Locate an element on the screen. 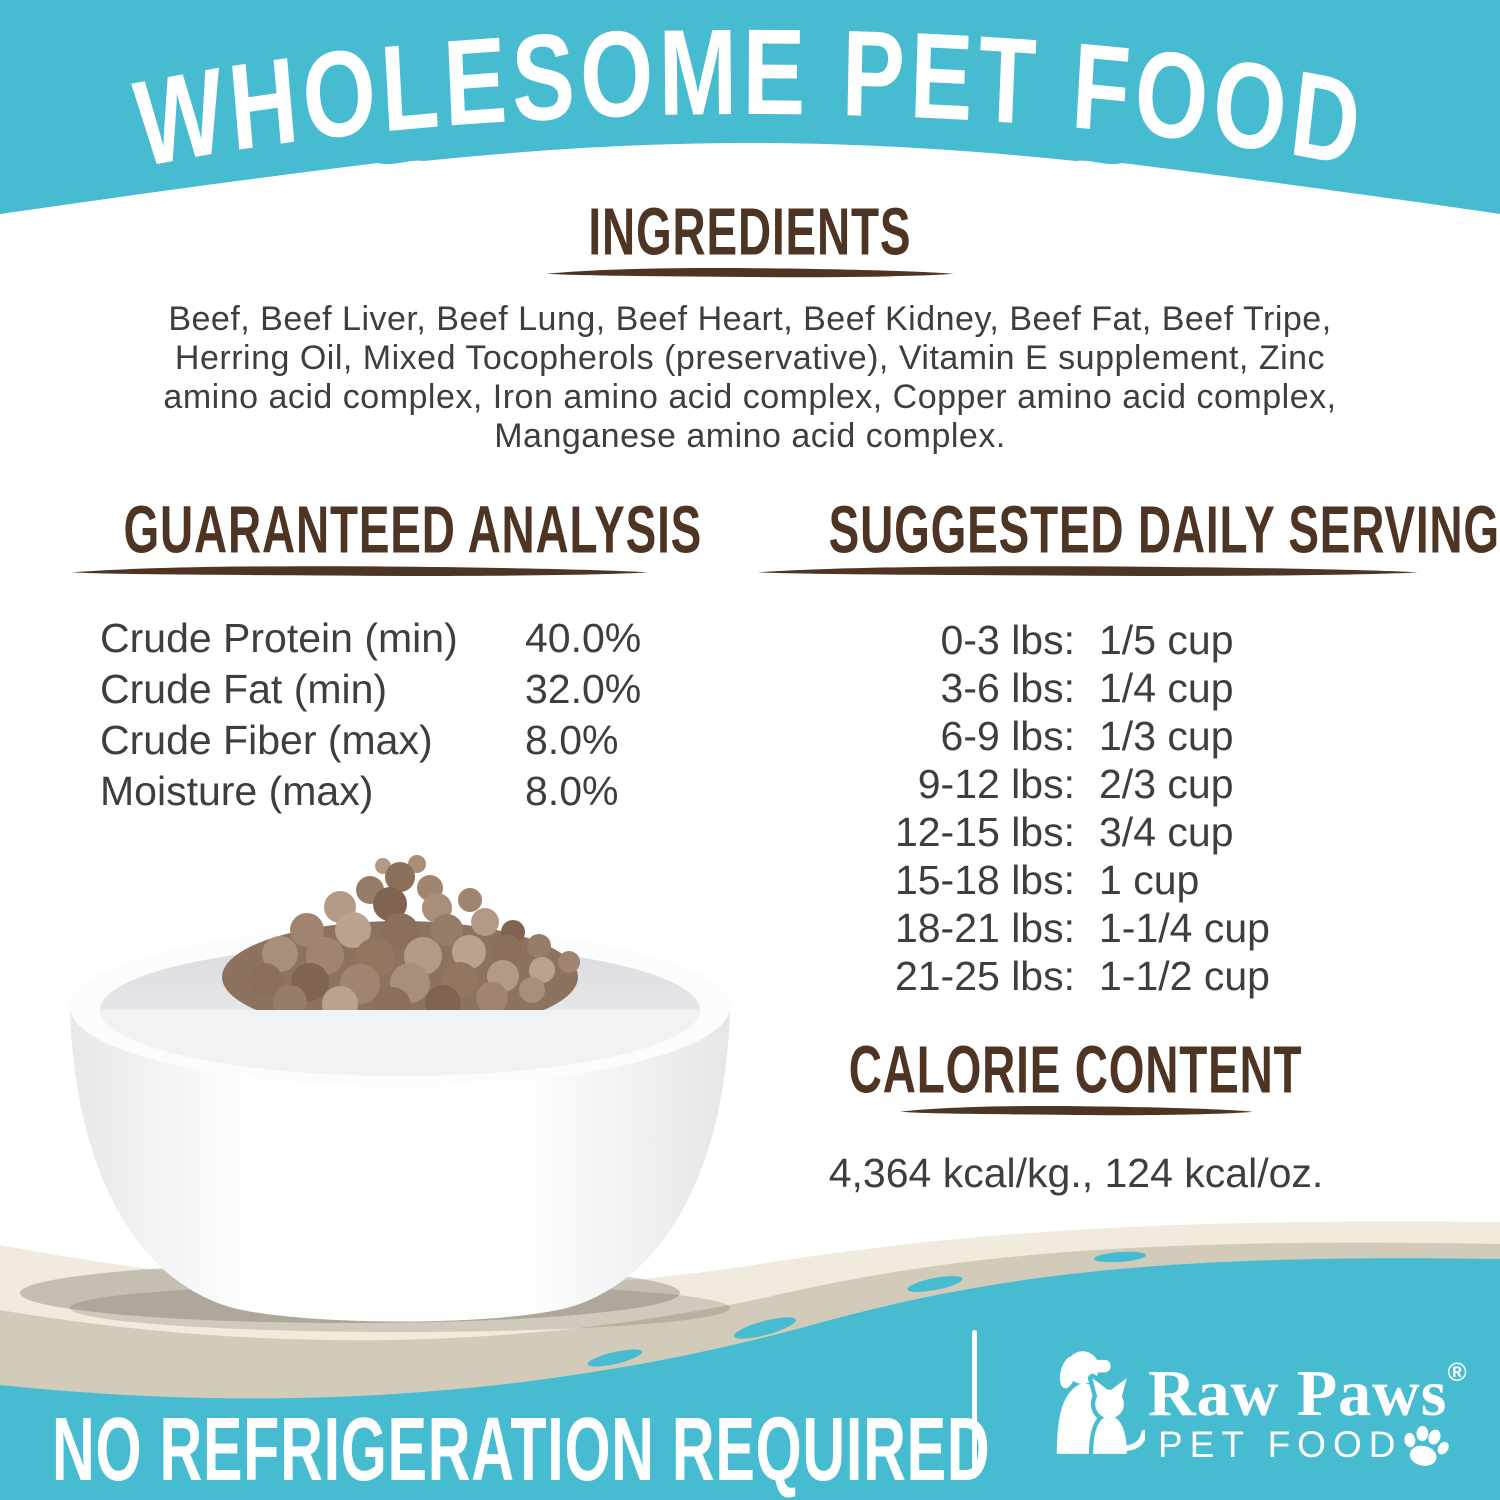  serving-weight: 6-9 lbs: is located at coordinates (1007, 735).